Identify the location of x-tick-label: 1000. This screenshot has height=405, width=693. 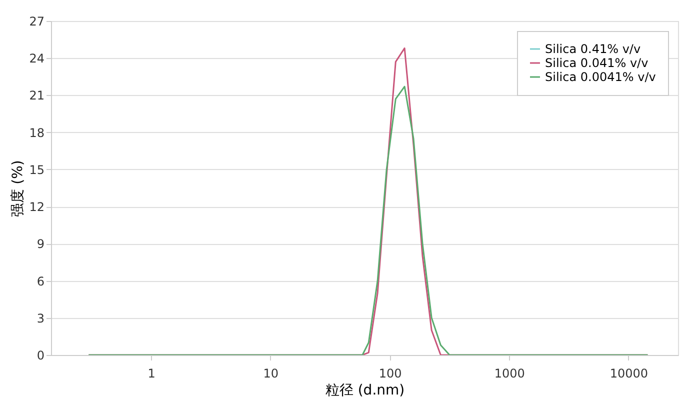
(509, 373).